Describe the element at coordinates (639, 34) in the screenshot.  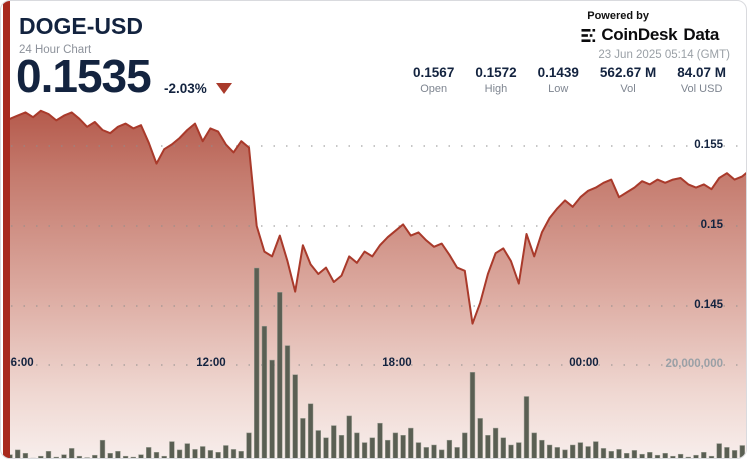
I see `brand-name: CoinDesk` at that location.